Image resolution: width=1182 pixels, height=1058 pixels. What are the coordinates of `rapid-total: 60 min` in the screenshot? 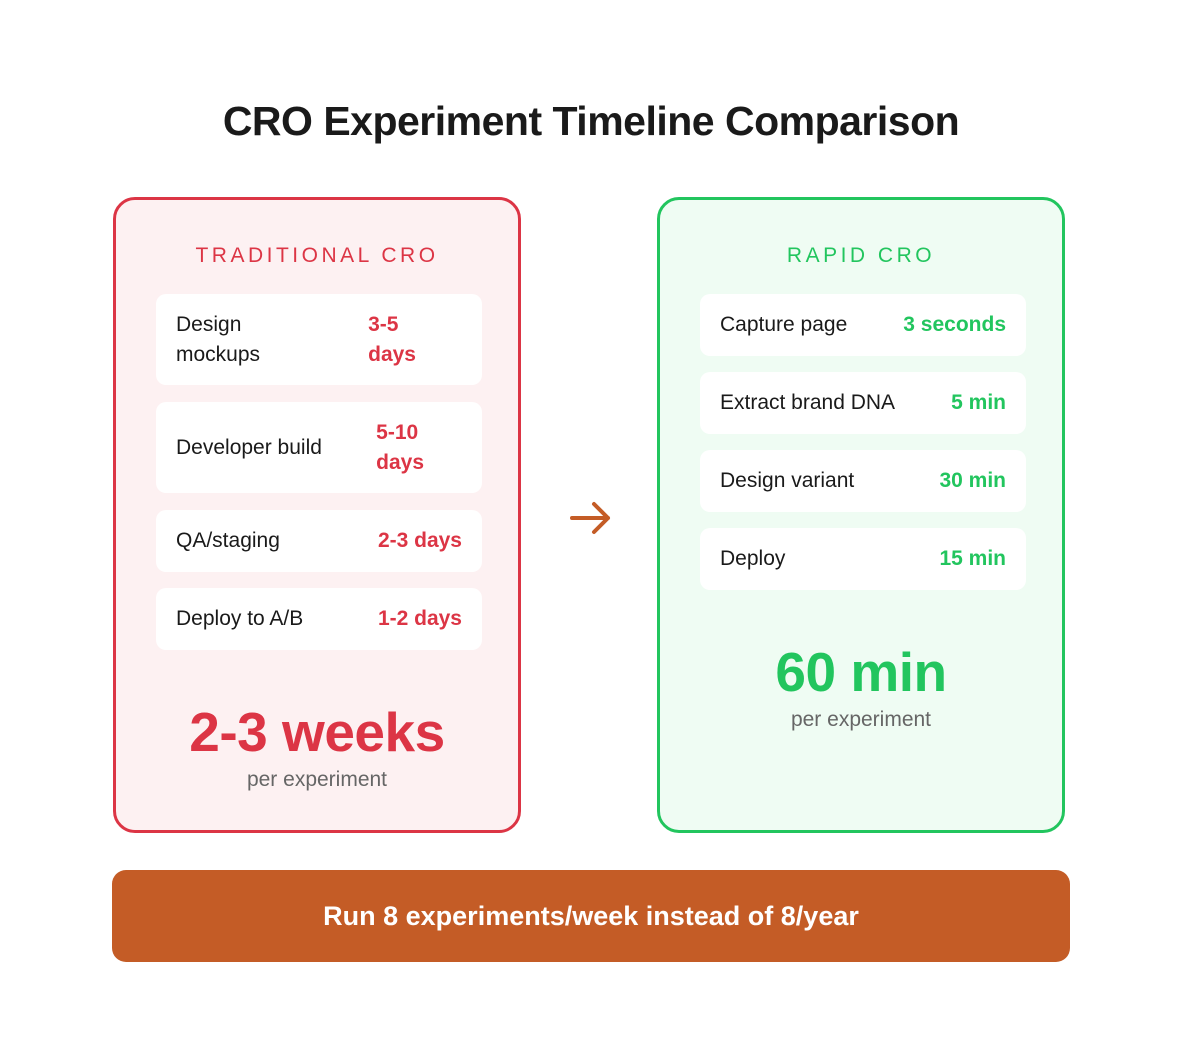 It's located at (861, 672).